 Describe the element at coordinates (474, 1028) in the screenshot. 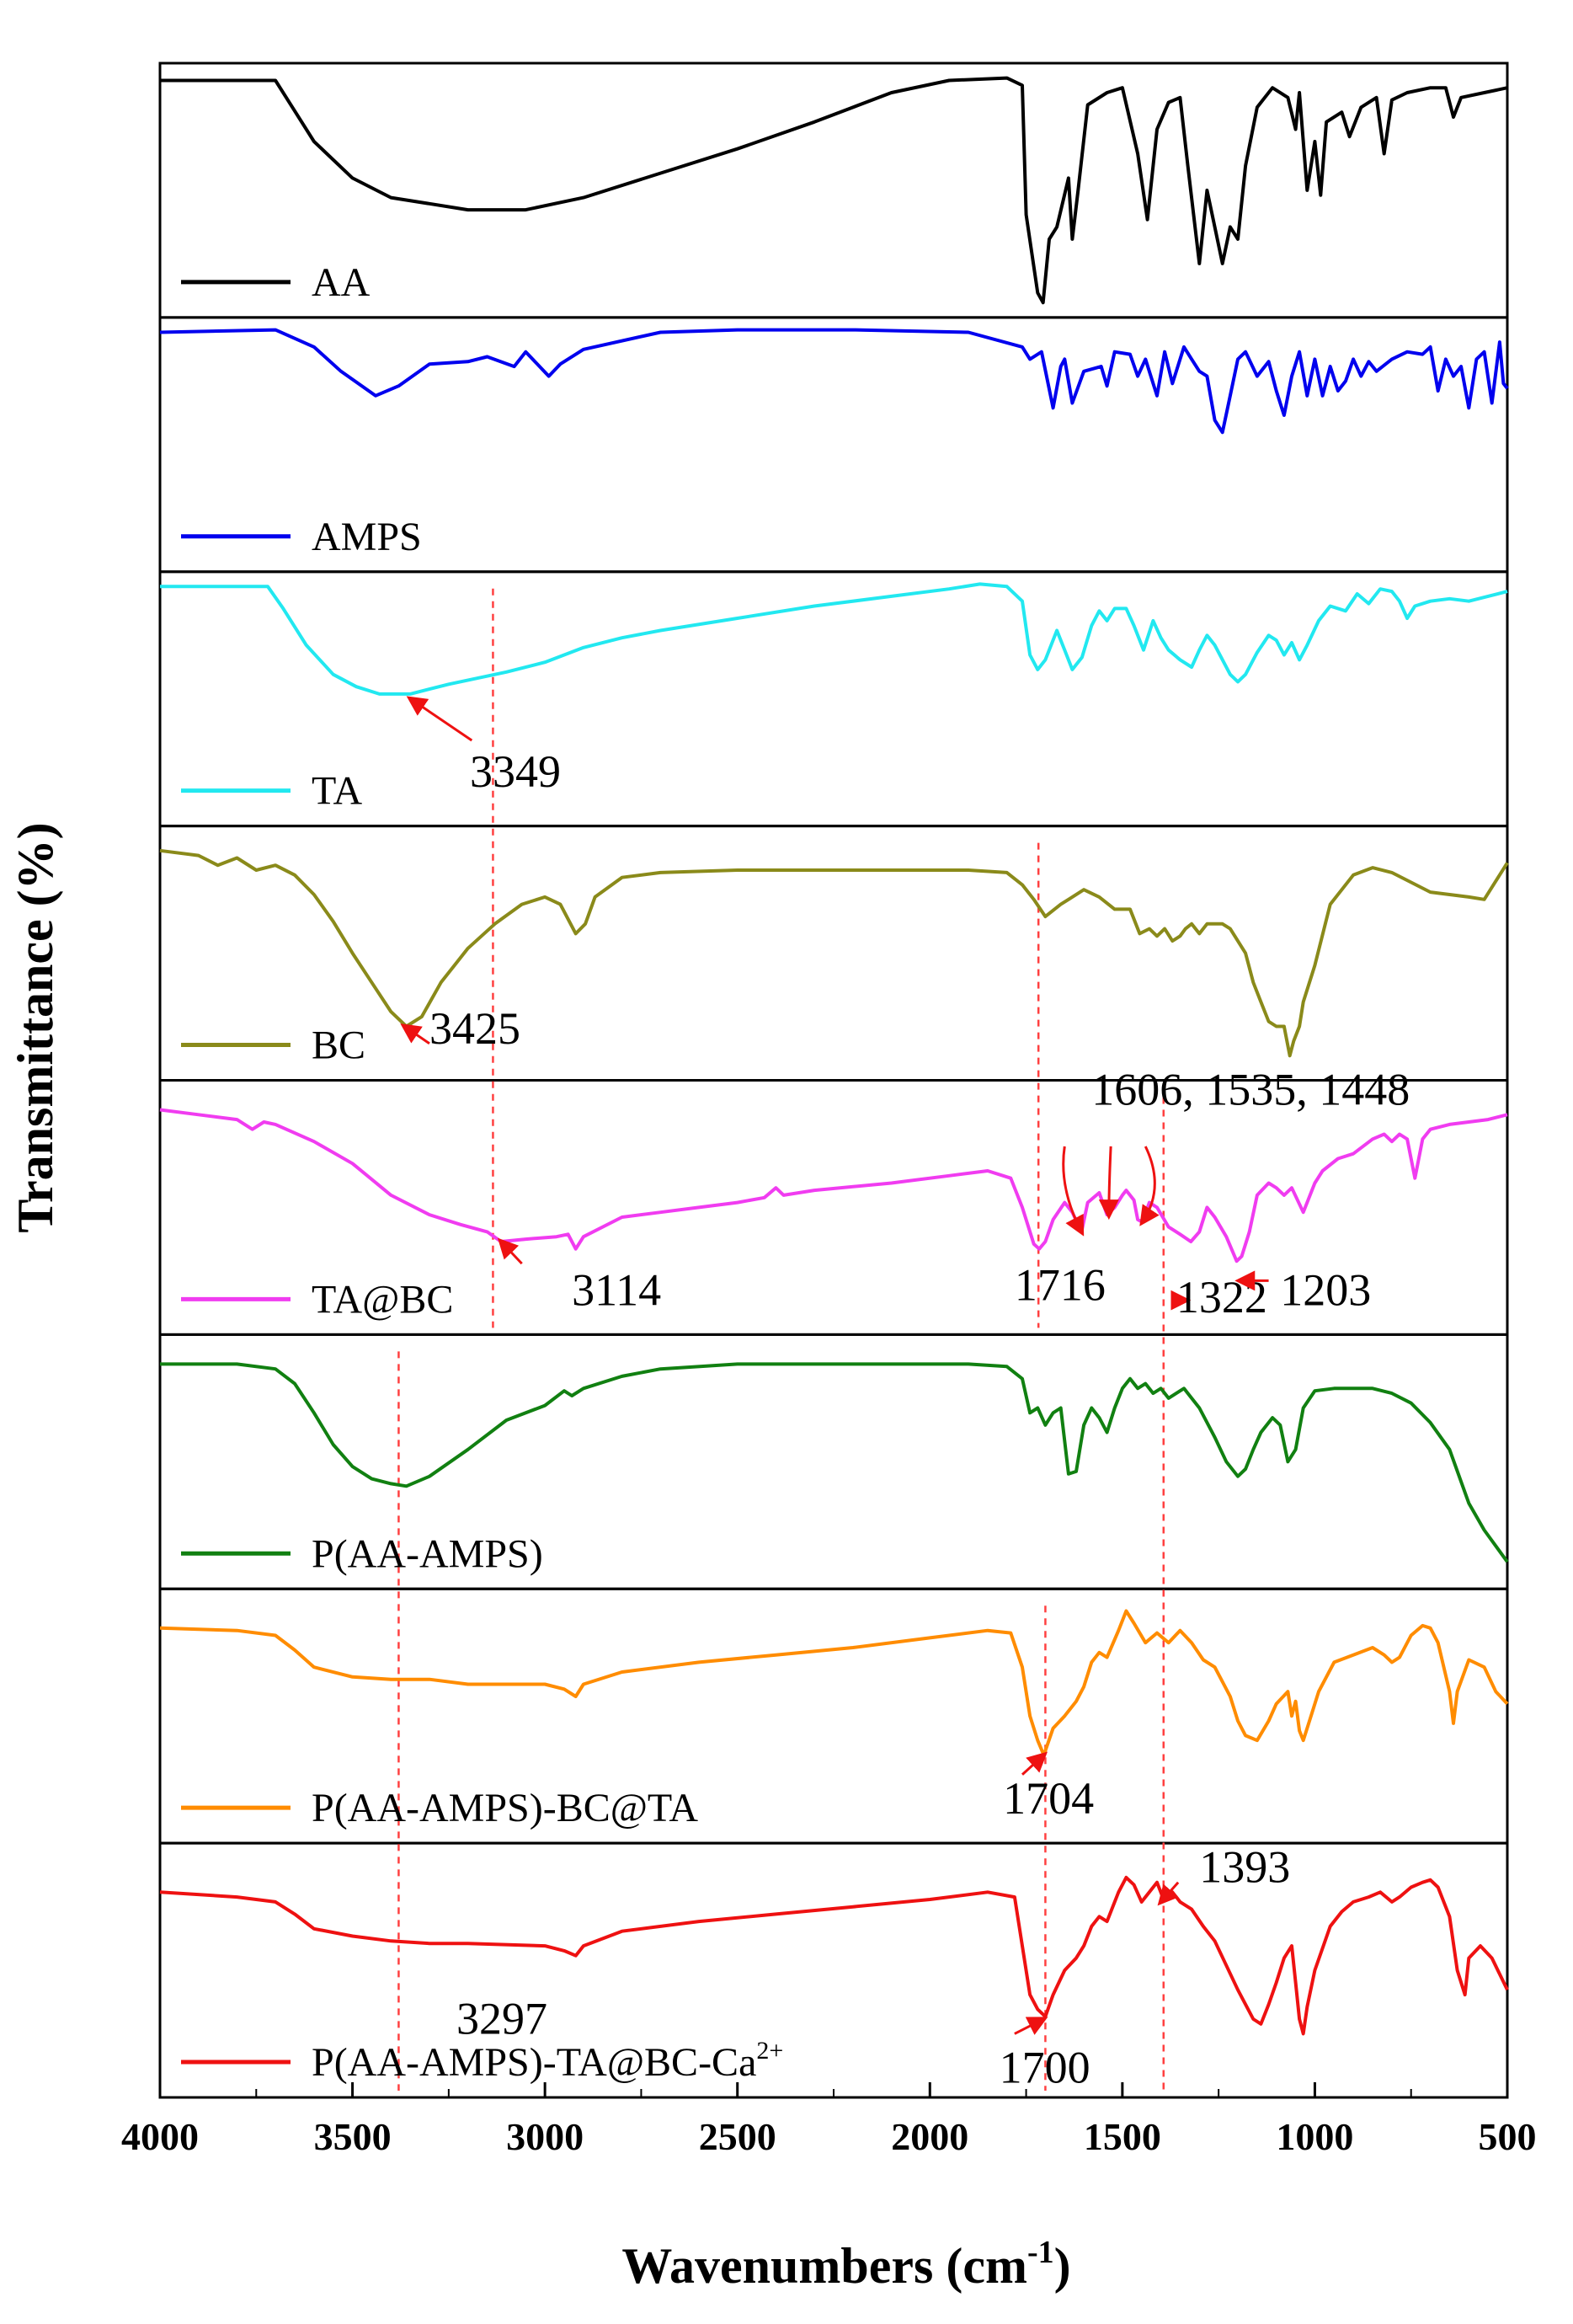

I see `peak-label: 3425` at that location.